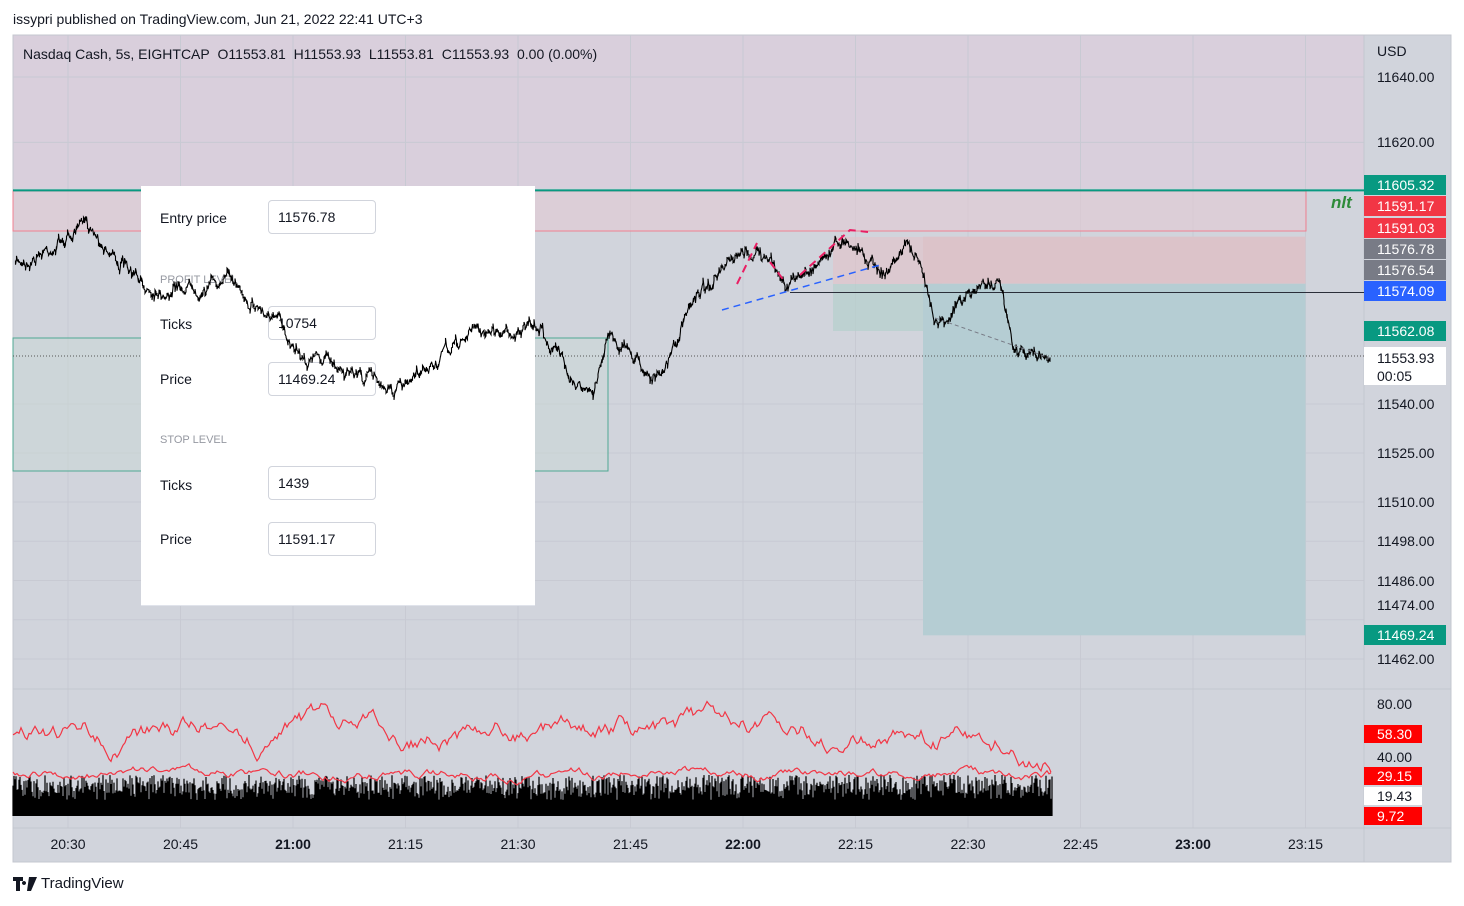 The height and width of the screenshot is (906, 1464). What do you see at coordinates (82, 883) in the screenshot?
I see `brand-name: TradingView` at bounding box center [82, 883].